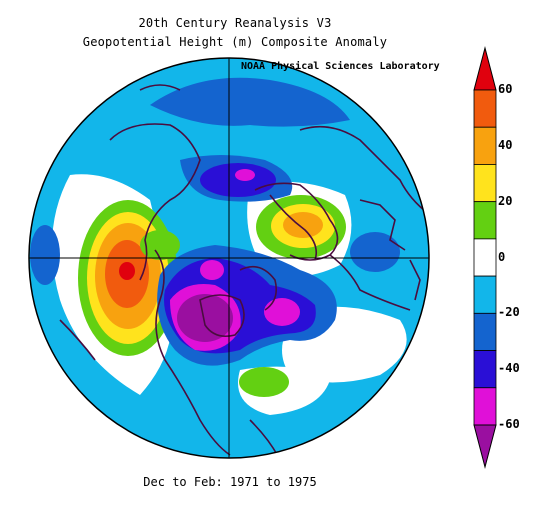 Image resolution: width=551 pixels, height=517 pixels. What do you see at coordinates (509, 312) in the screenshot?
I see `colorbar-tick-label: -20` at bounding box center [509, 312].